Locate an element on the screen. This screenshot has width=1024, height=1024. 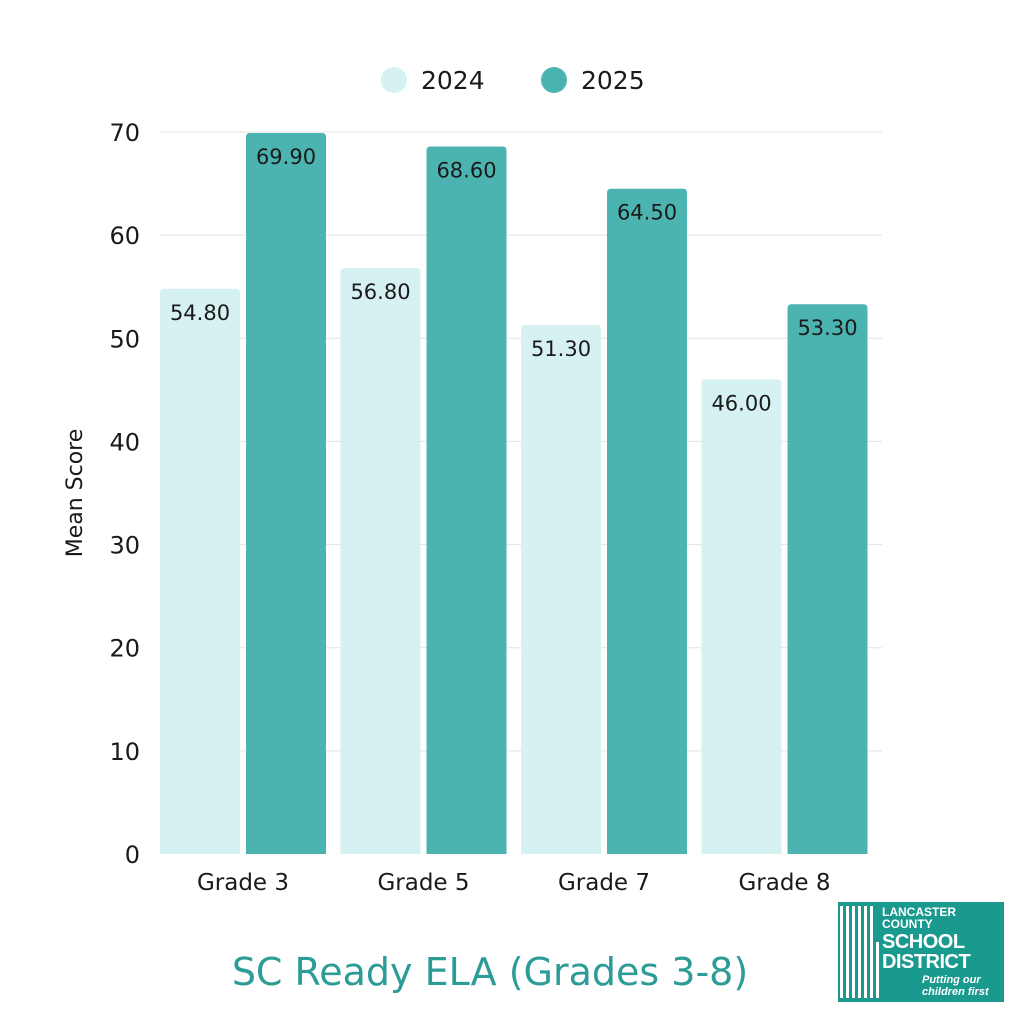
legend-label: 2024 is located at coordinates (453, 80).